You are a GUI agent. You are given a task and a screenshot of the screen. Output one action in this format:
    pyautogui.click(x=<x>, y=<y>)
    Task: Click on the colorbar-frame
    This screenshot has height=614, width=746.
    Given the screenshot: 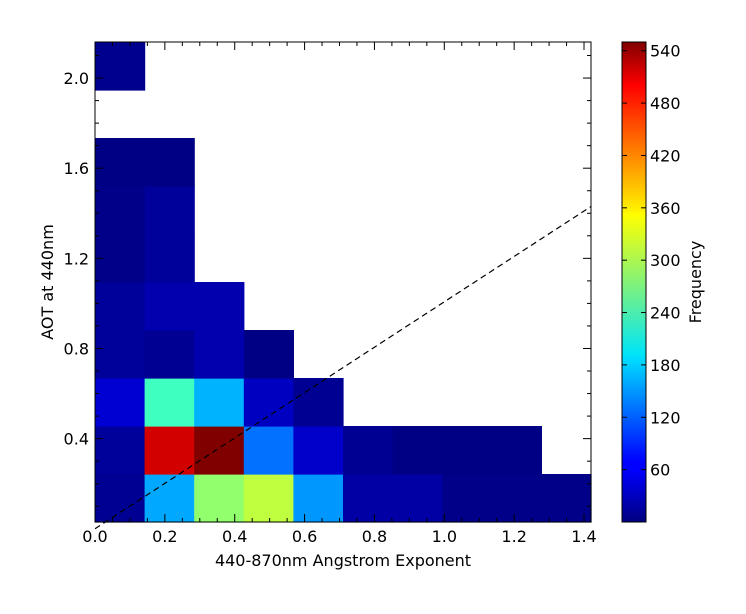 What is the action you would take?
    pyautogui.click(x=634, y=282)
    